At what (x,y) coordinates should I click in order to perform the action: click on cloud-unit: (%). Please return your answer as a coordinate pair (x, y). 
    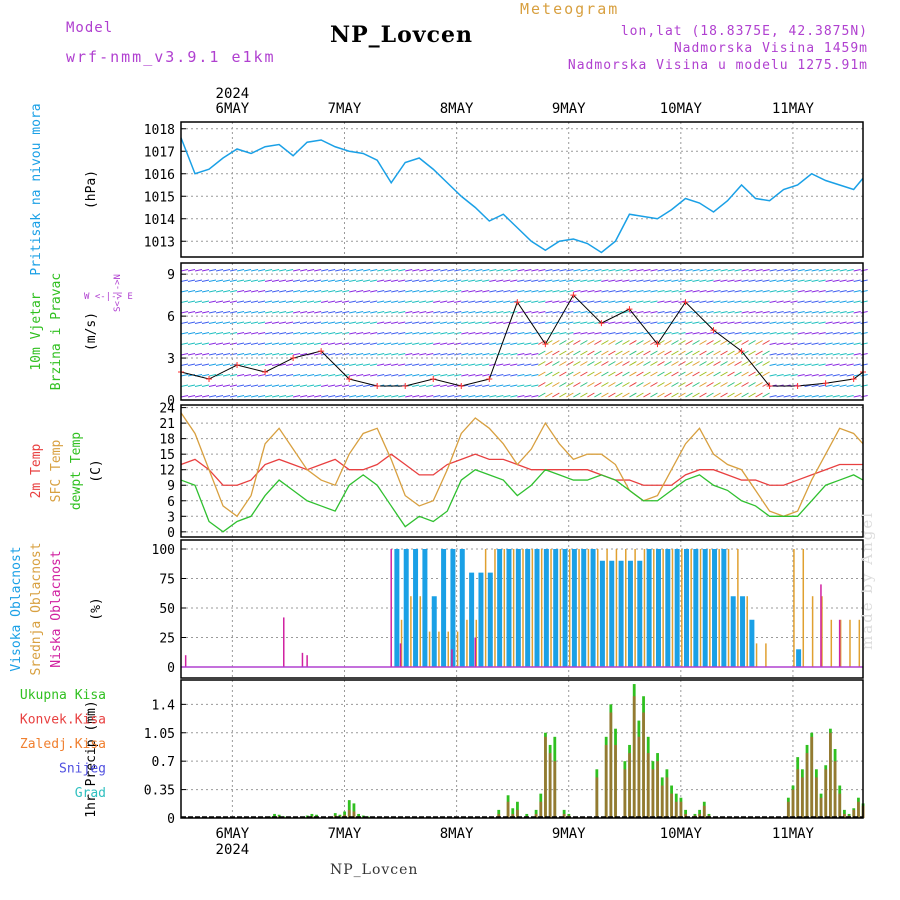
    Looking at the image, I should click on (96, 608).